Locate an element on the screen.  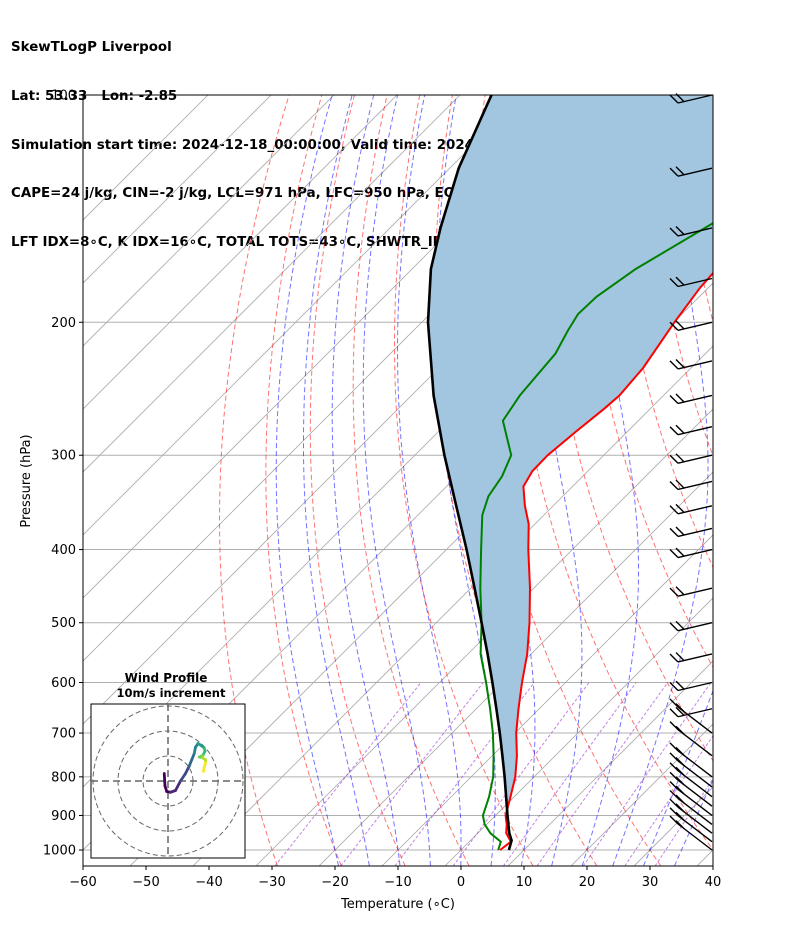
y-tick-label: 1000 is located at coordinates (59, 851).